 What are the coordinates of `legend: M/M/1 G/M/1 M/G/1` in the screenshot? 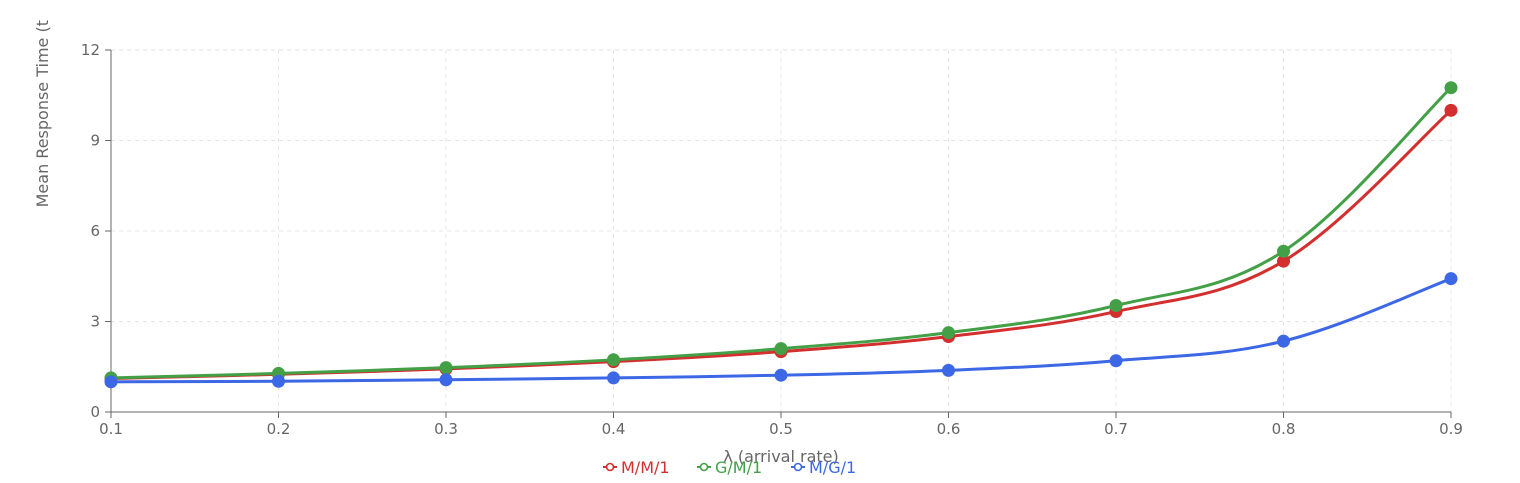 It's located at (729, 467).